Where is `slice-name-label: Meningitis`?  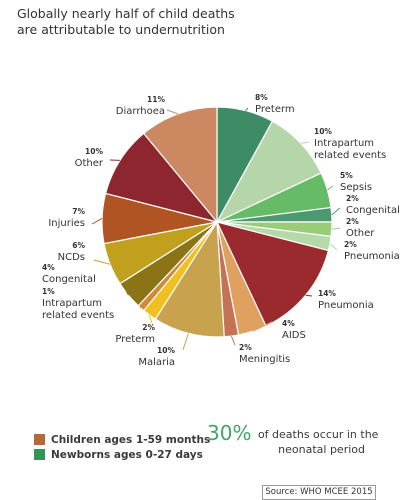 slice-name-label: Meningitis is located at coordinates (264, 359).